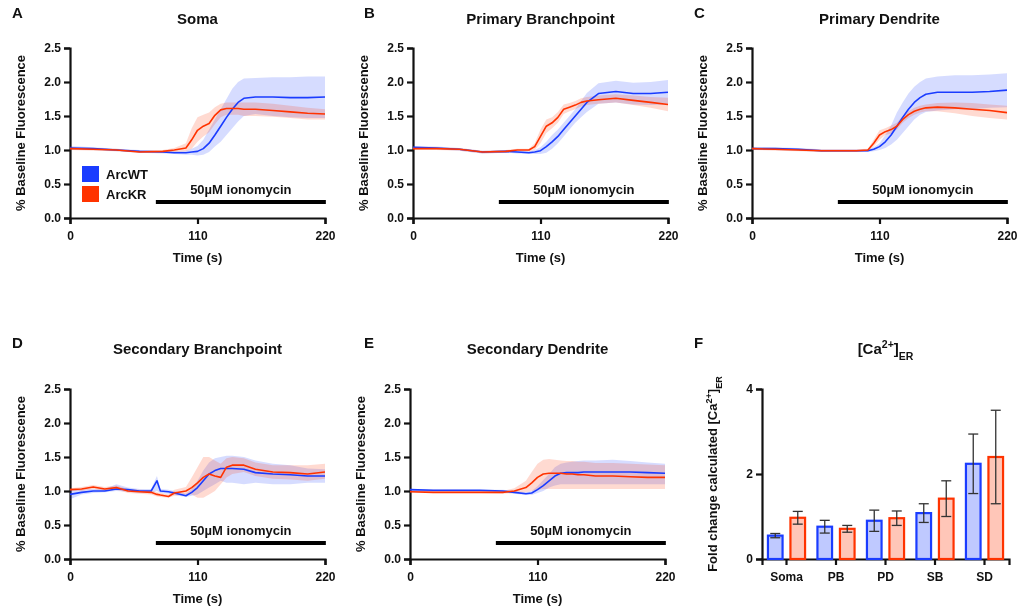 Image resolution: width=1019 pixels, height=614 pixels. Describe the element at coordinates (127, 174) in the screenshot. I see `legend-label: ArcWT` at that location.